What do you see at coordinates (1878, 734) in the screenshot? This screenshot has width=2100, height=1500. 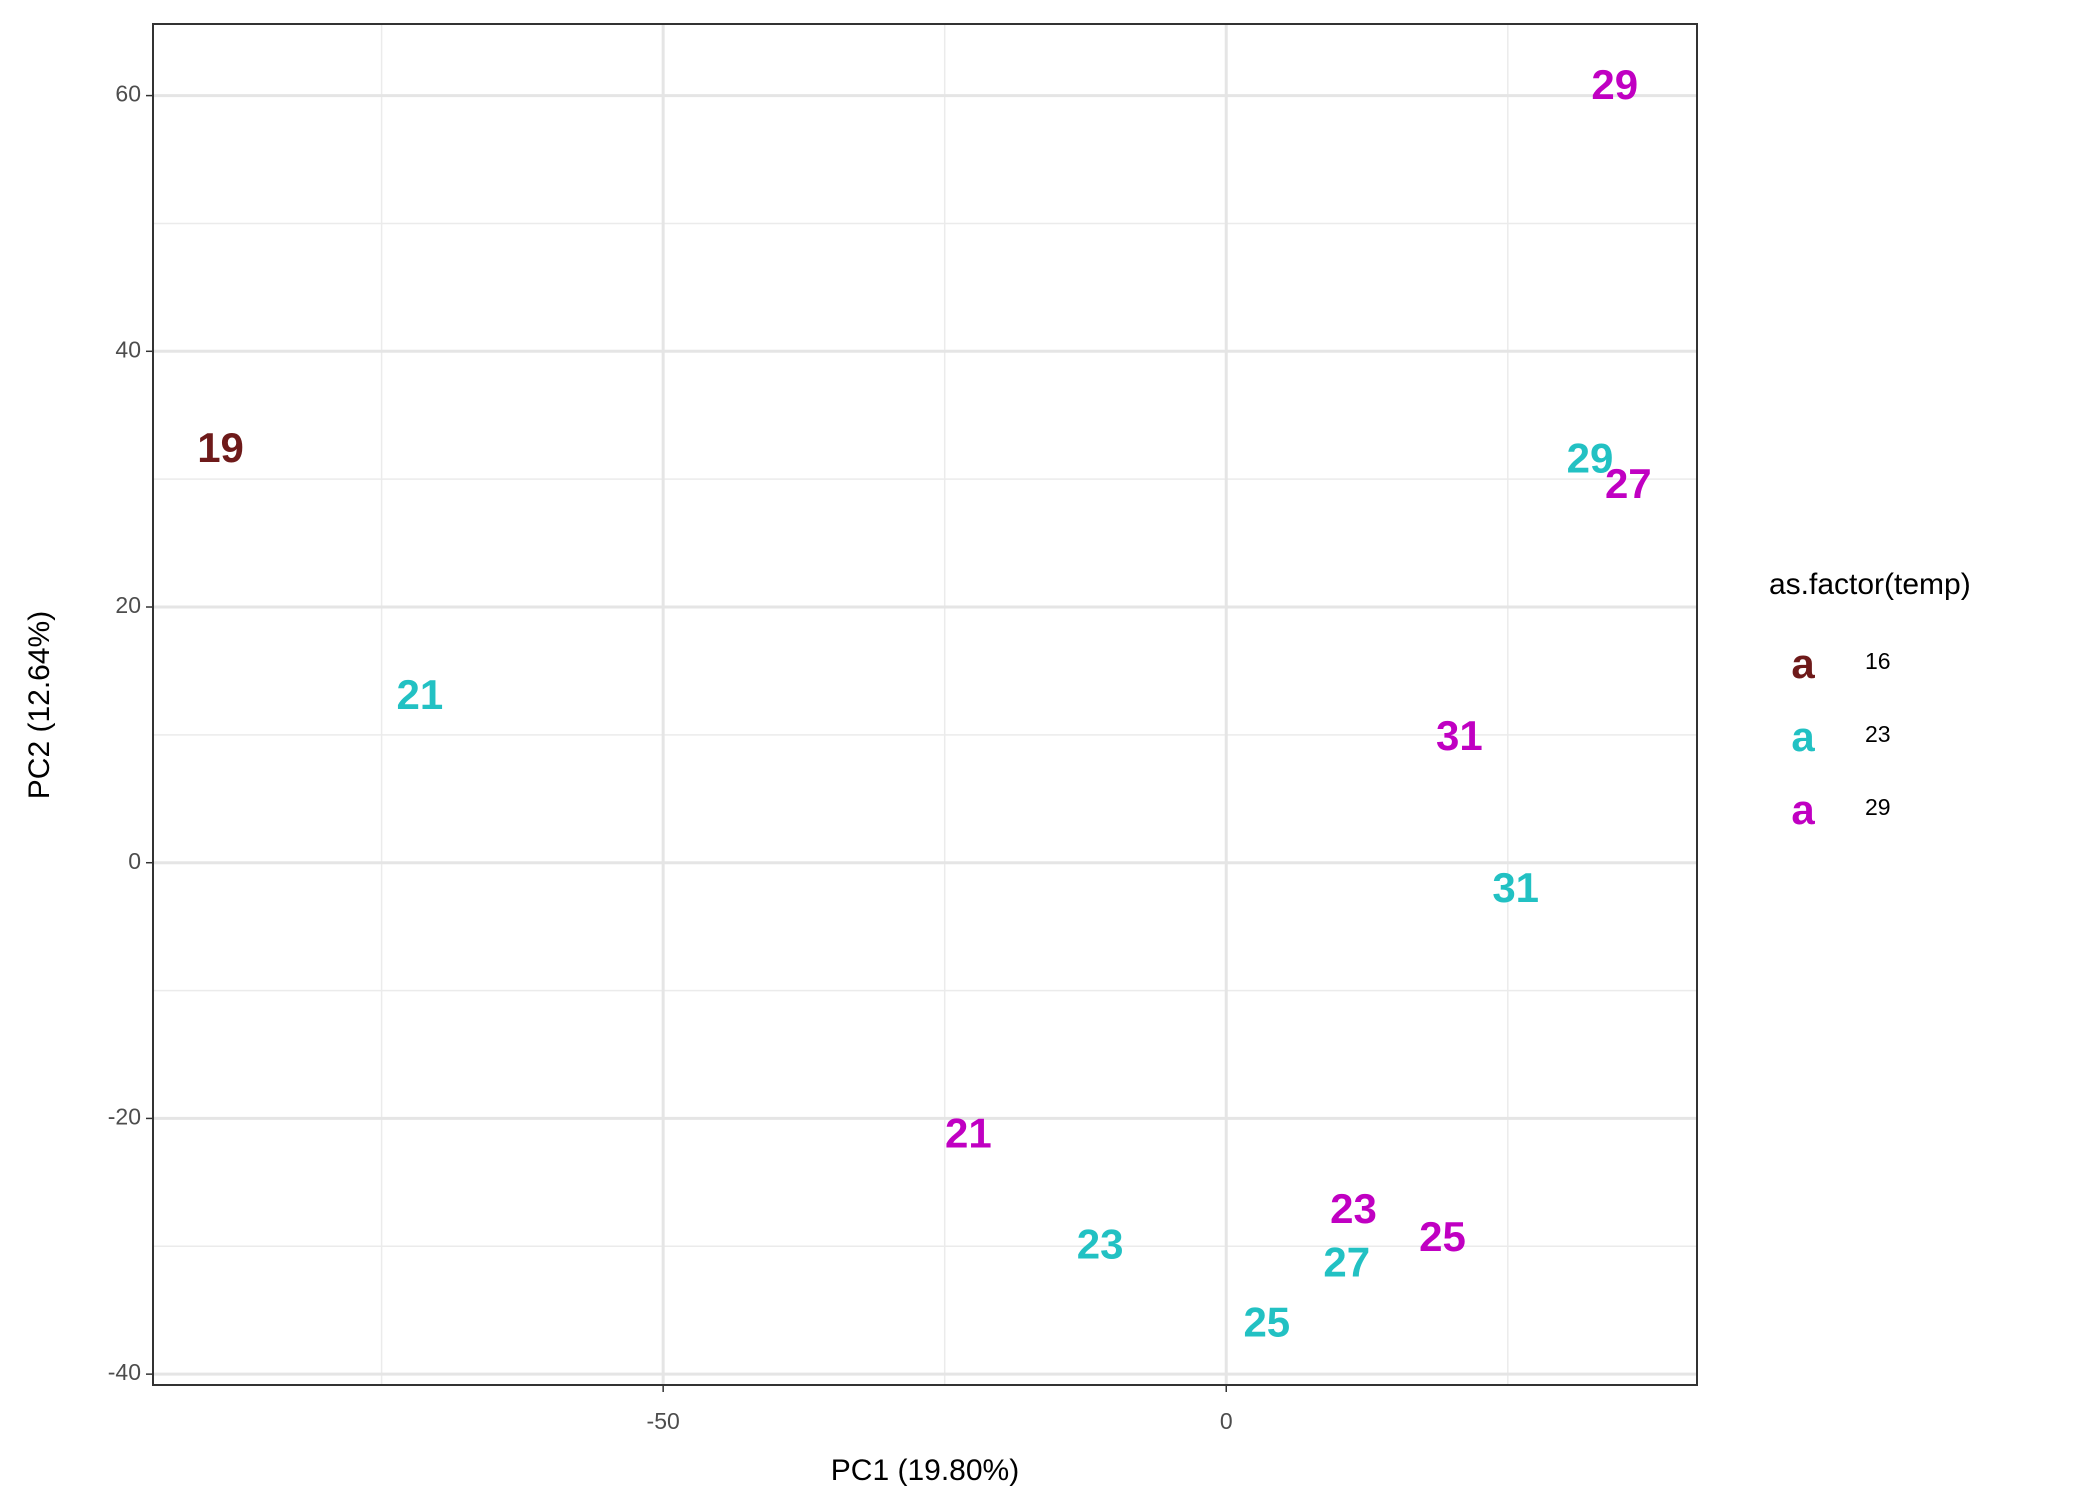 I see `legend-label: 23` at bounding box center [1878, 734].